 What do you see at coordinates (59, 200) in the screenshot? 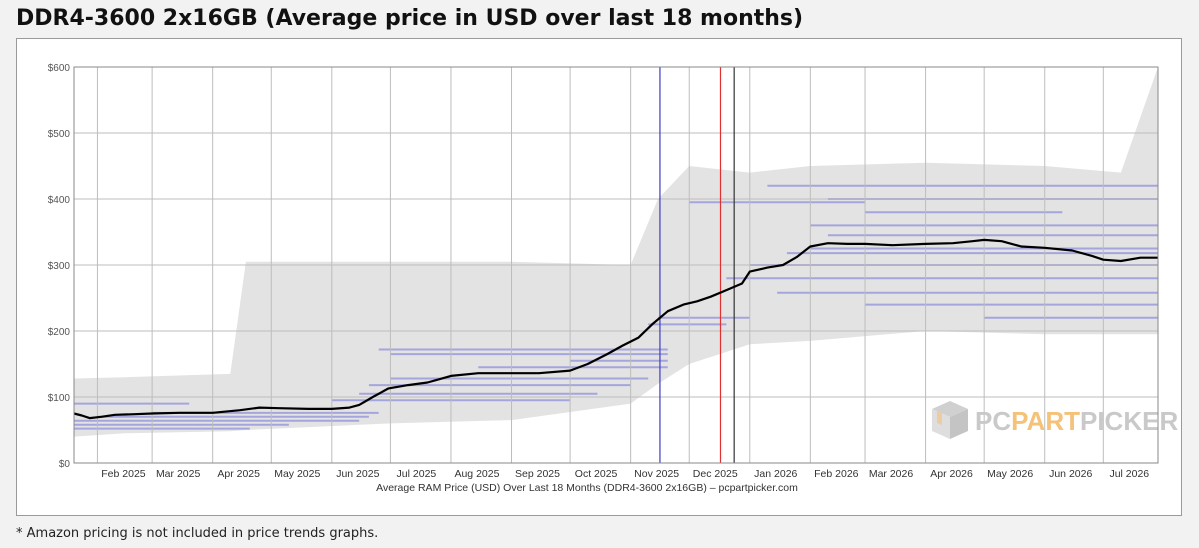
I see `y-tick-label: $400` at bounding box center [59, 200].